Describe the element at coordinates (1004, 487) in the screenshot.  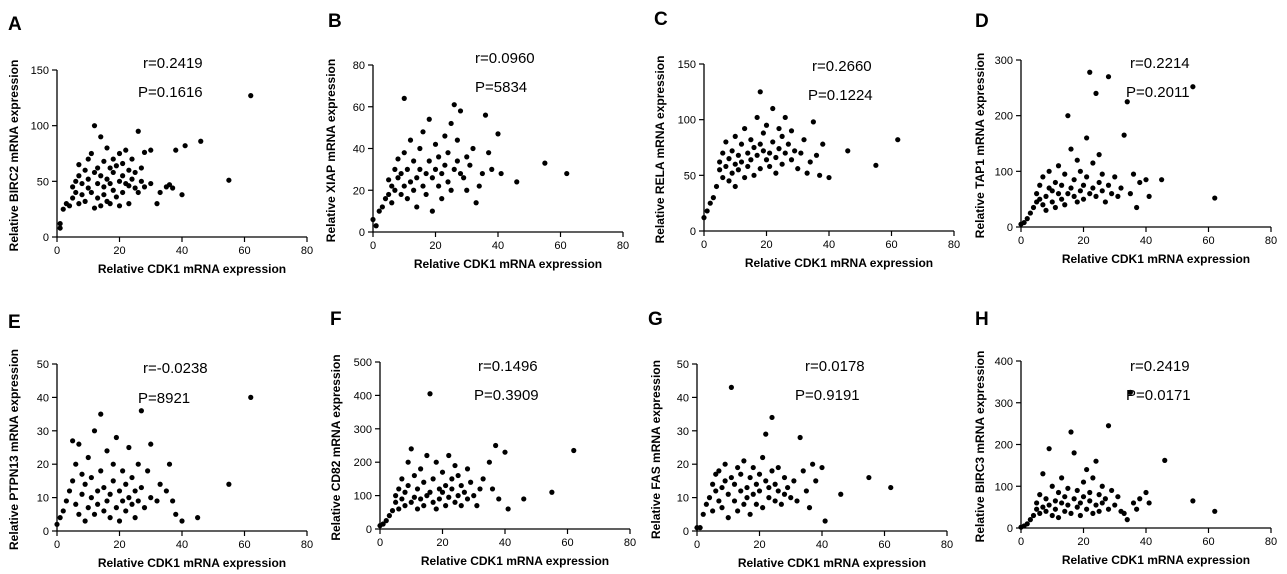
I see `y-tick-label: 100` at that location.